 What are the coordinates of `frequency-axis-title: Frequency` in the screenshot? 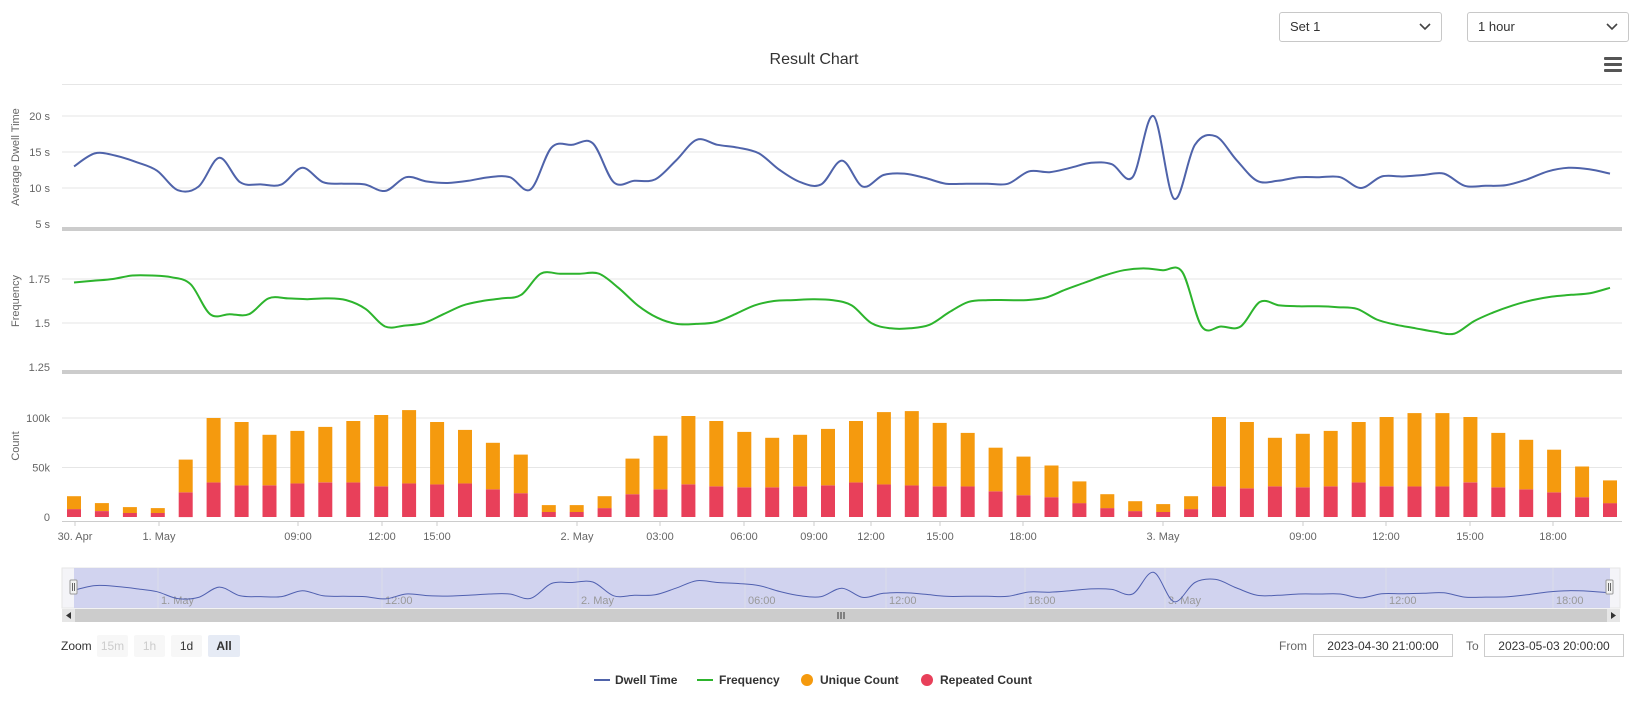 It's located at (16, 301).